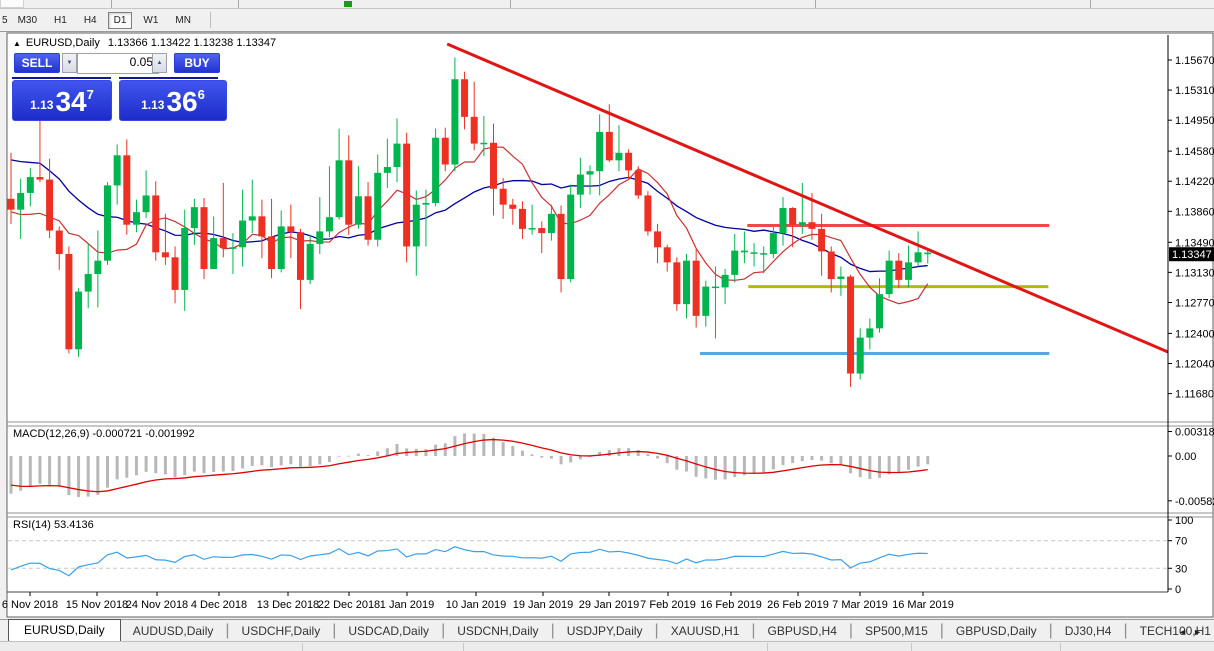 The height and width of the screenshot is (651, 1214). I want to click on svg-text: 70, so click(1181, 542).